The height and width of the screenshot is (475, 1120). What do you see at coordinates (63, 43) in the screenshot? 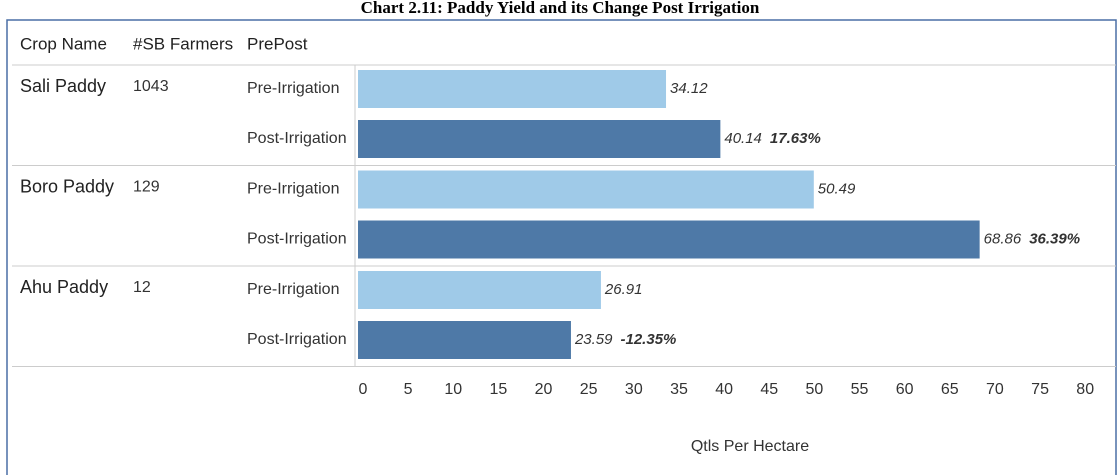
I see `column-header: Crop Name` at bounding box center [63, 43].